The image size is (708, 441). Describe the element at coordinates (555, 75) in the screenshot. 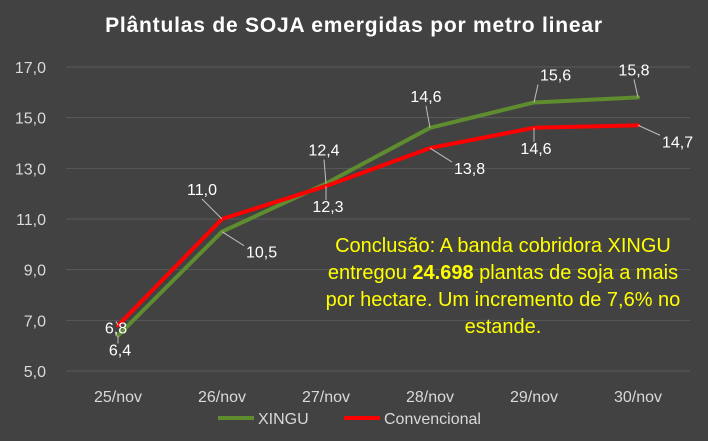

I see `data-label-xingu: 15,6` at that location.